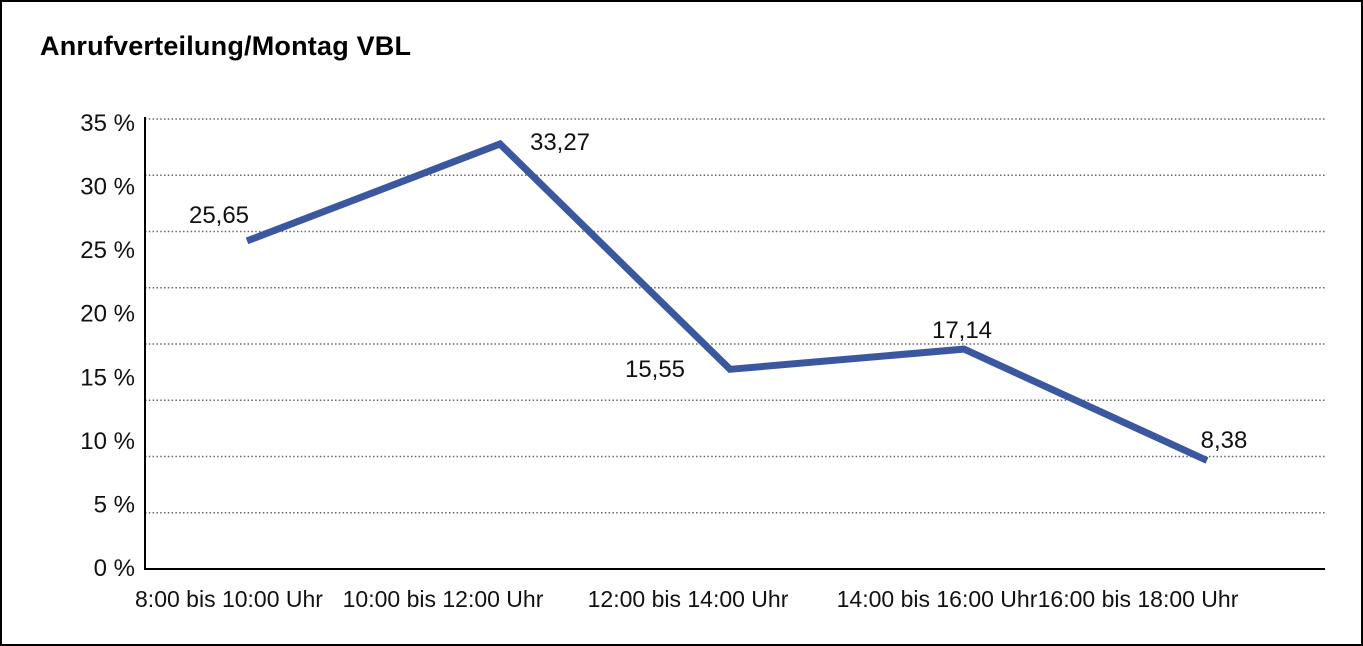 The image size is (1363, 646). What do you see at coordinates (688, 599) in the screenshot?
I see `x-axis-label: 12:00 bis 14:00 Uhr` at bounding box center [688, 599].